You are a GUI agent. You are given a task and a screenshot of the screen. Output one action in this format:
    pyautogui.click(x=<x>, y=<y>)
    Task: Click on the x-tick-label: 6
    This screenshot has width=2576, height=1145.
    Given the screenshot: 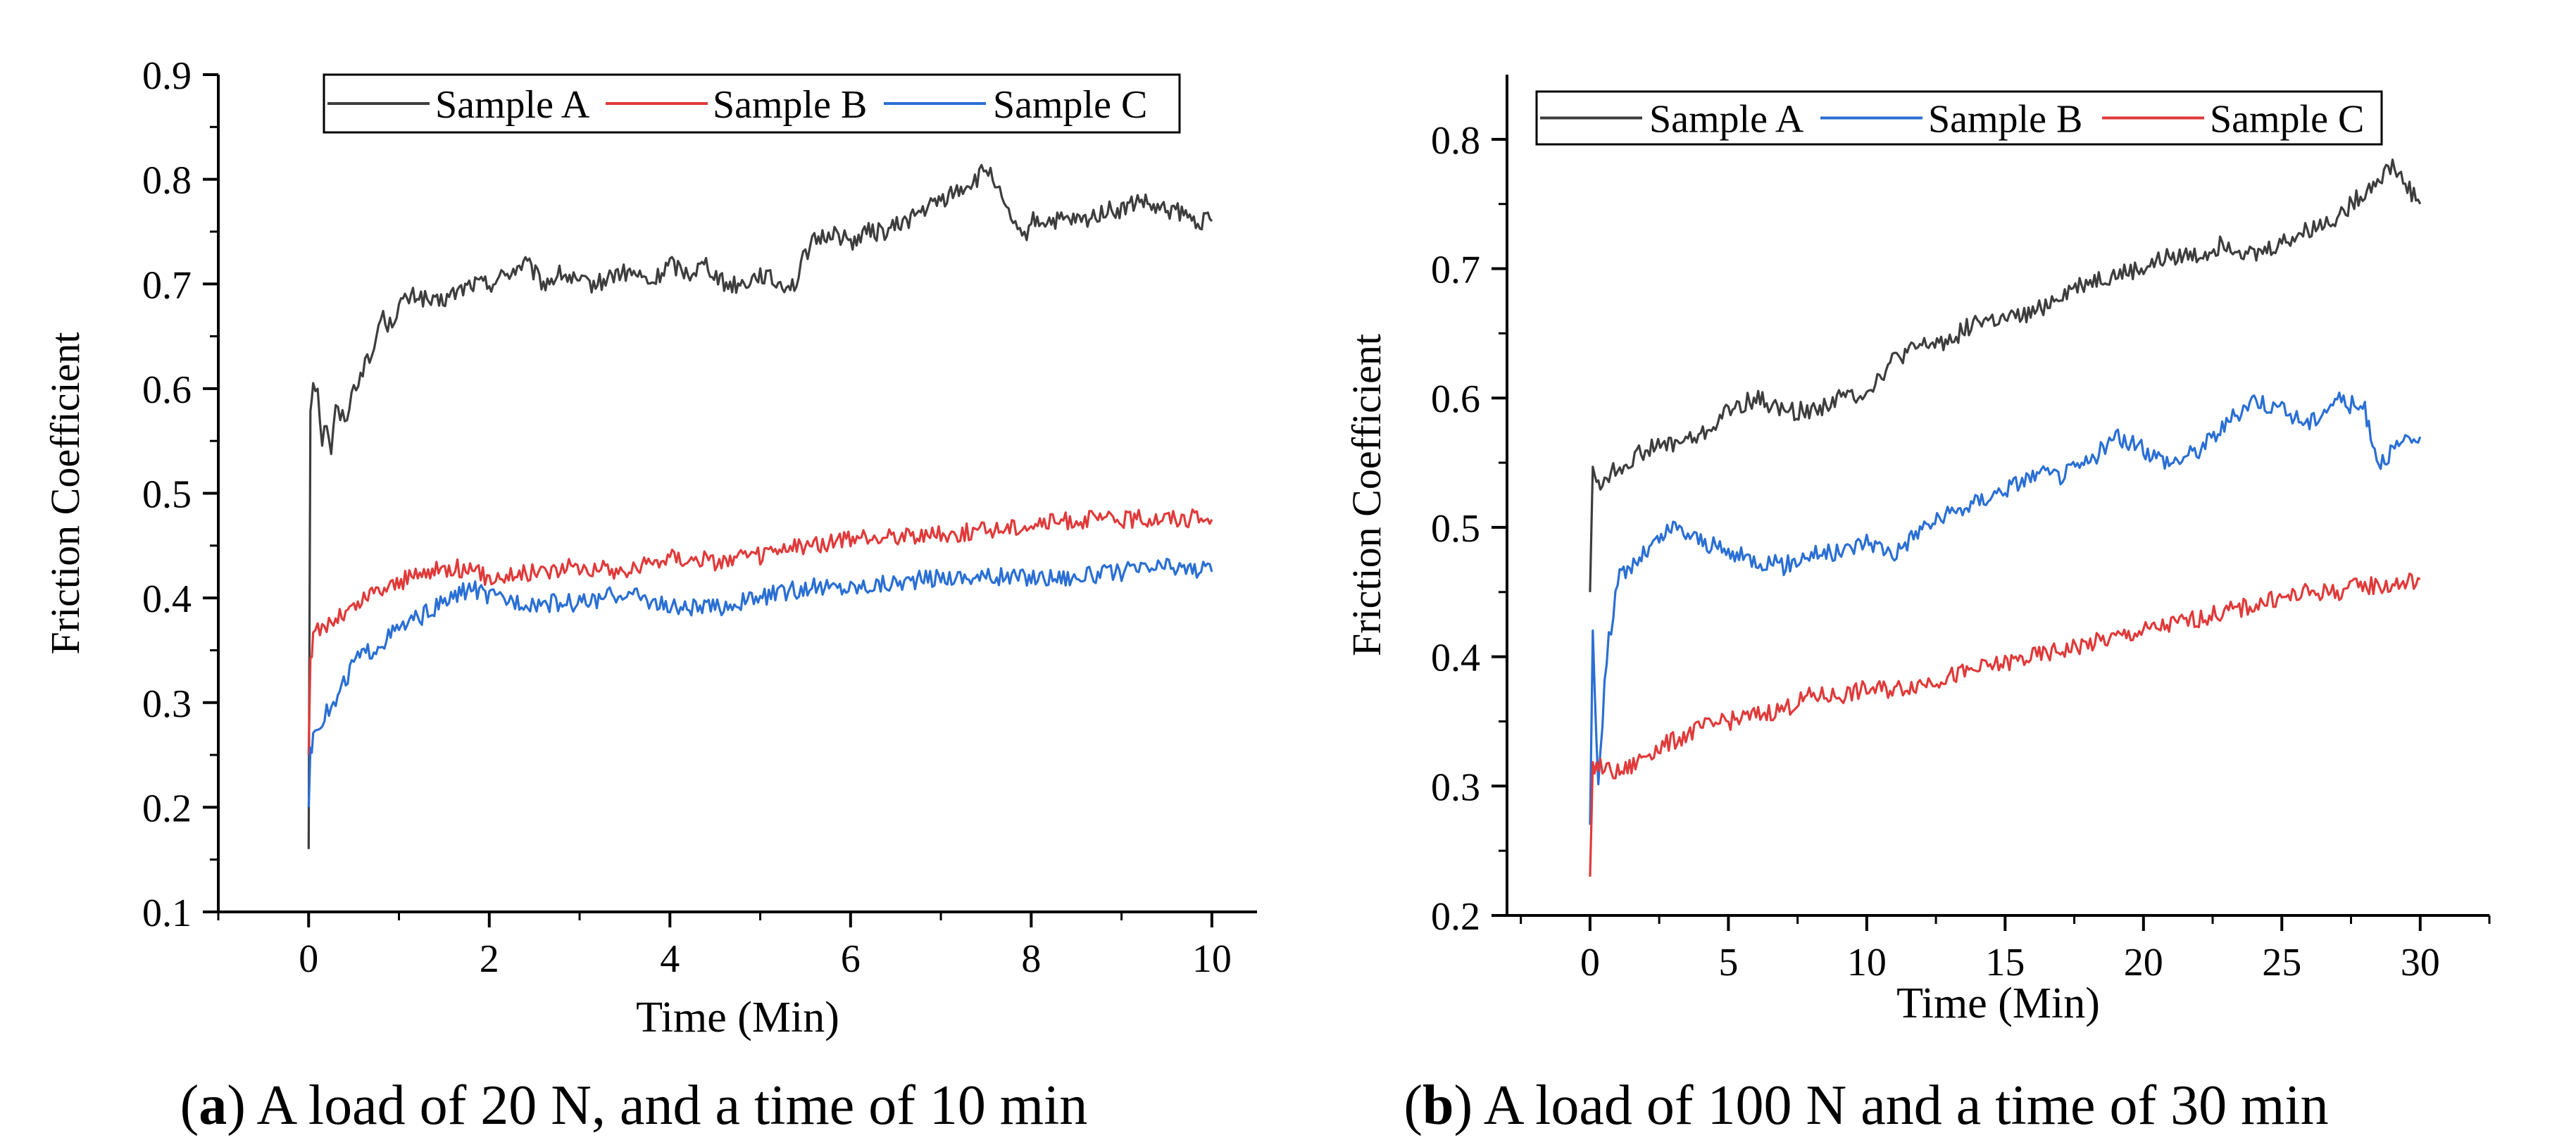 What is the action you would take?
    pyautogui.click(x=851, y=959)
    